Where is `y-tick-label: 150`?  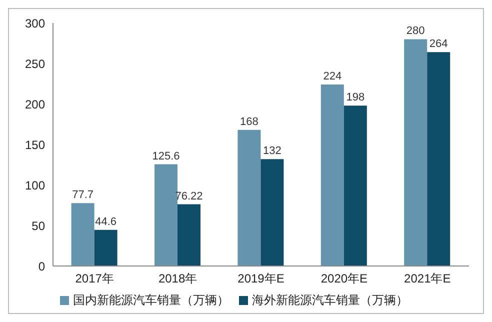
y-tick-label: 150 is located at coordinates (35, 145).